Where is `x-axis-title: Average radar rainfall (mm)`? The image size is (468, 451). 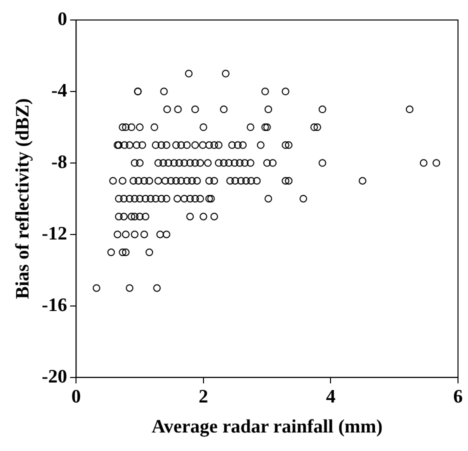 x-axis-title: Average radar rainfall (mm) is located at coordinates (267, 427).